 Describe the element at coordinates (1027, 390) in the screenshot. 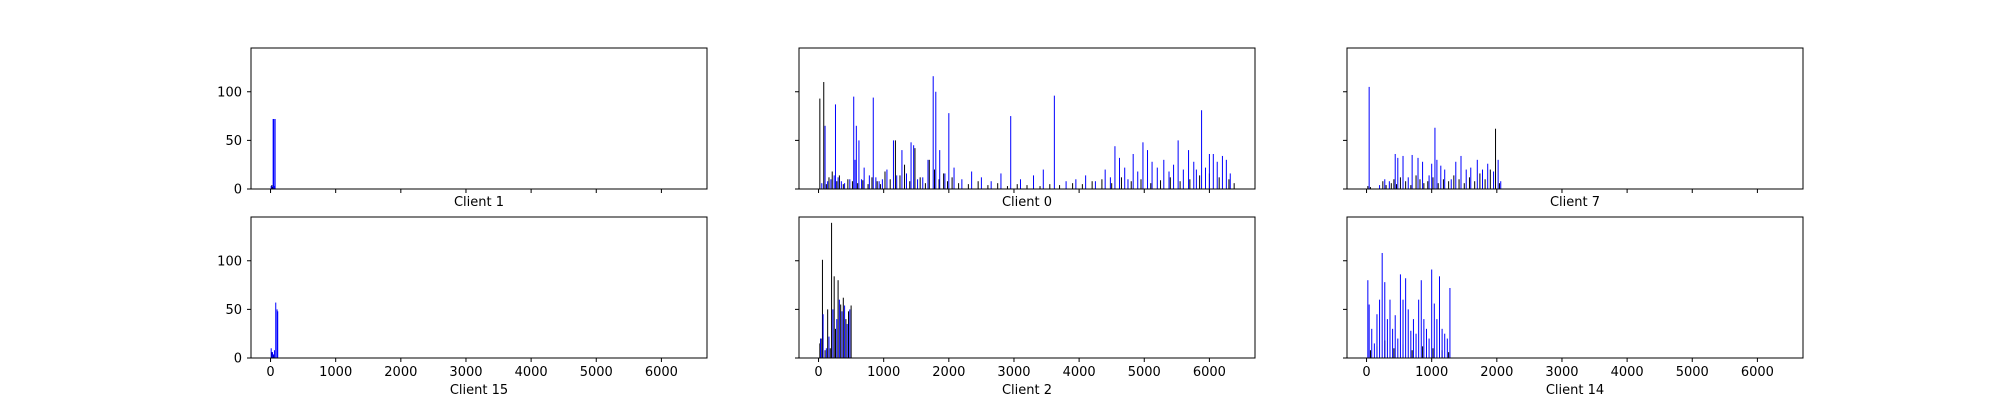

I see `x-axis-label: Client 2` at that location.